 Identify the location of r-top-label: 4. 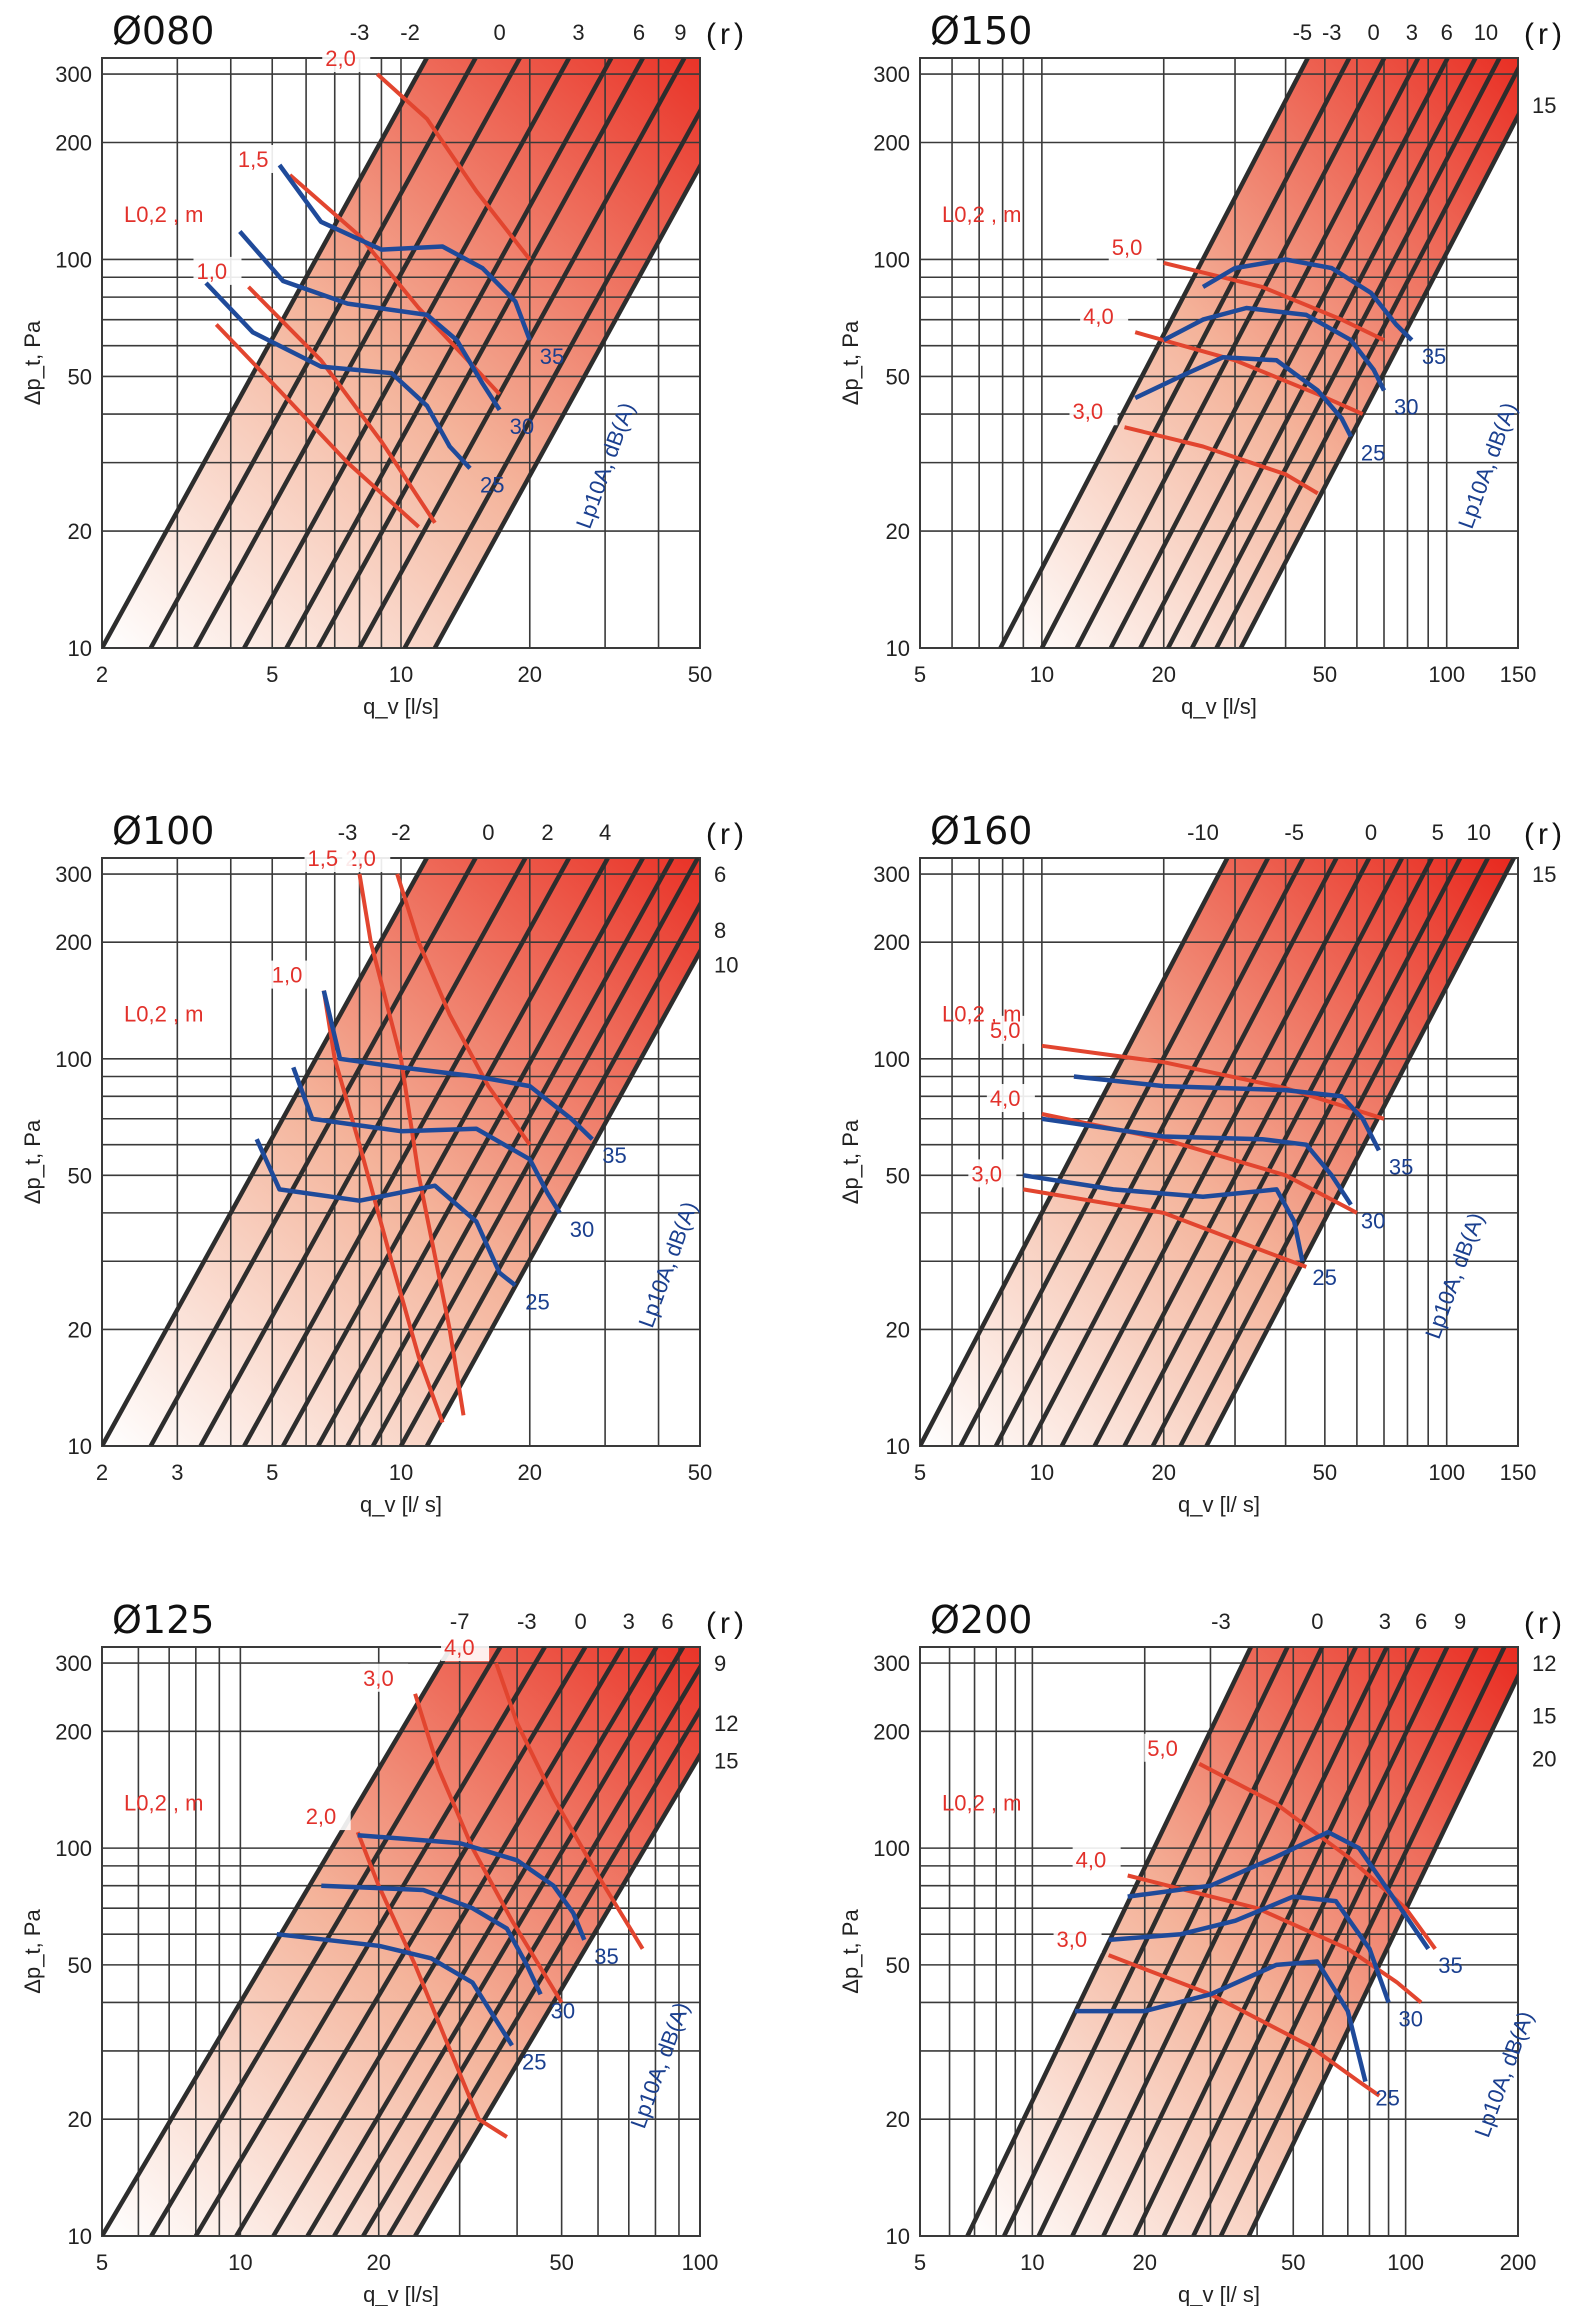
(605, 832).